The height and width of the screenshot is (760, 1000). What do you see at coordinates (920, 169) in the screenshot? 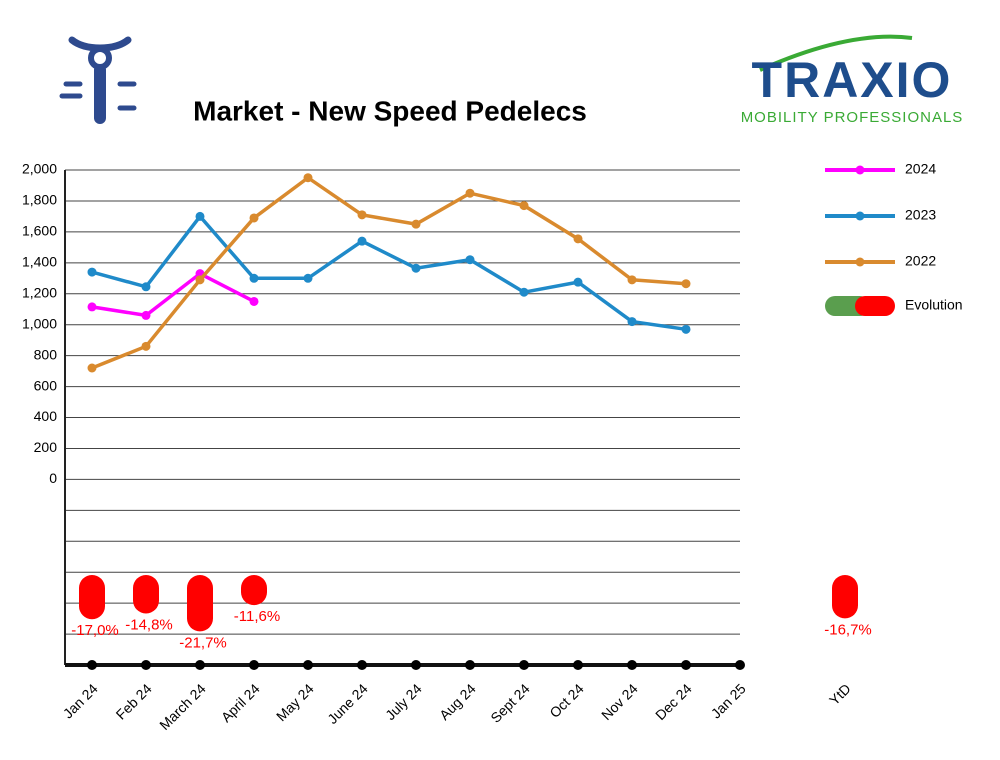
I see `legend-label: 2024` at bounding box center [920, 169].